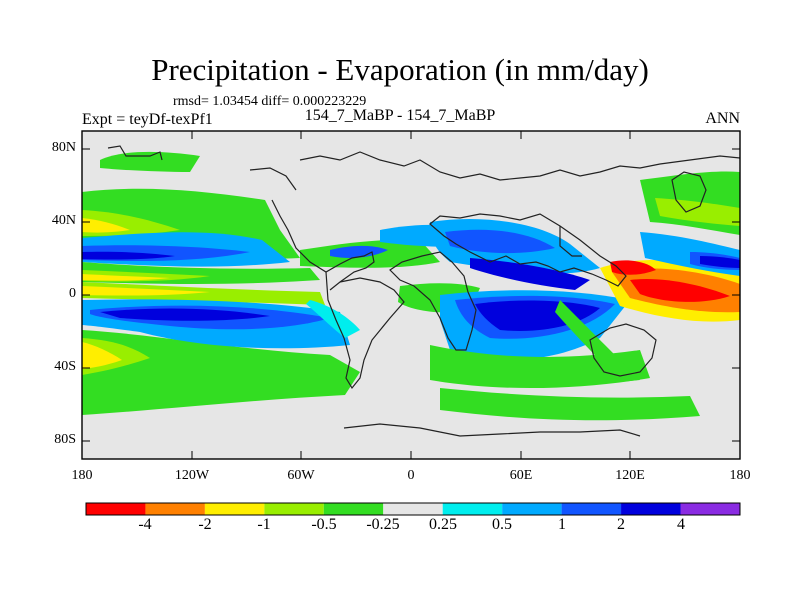 This screenshot has width=800, height=600. I want to click on lon-label-120w: 120W, so click(192, 475).